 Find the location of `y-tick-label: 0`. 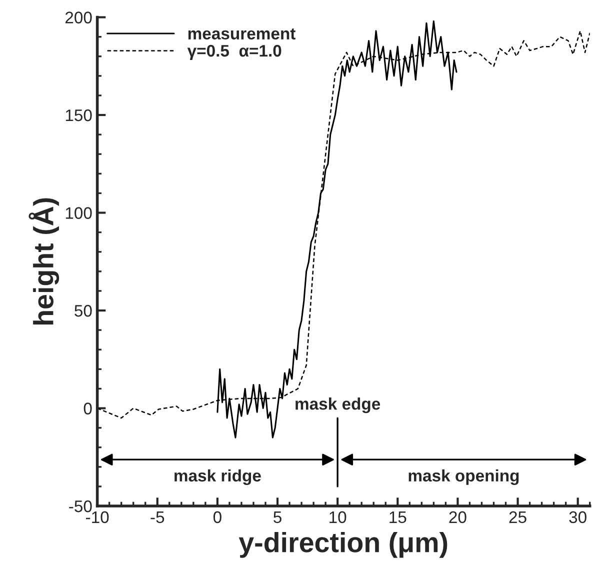

y-tick-label: 0 is located at coordinates (88, 408).